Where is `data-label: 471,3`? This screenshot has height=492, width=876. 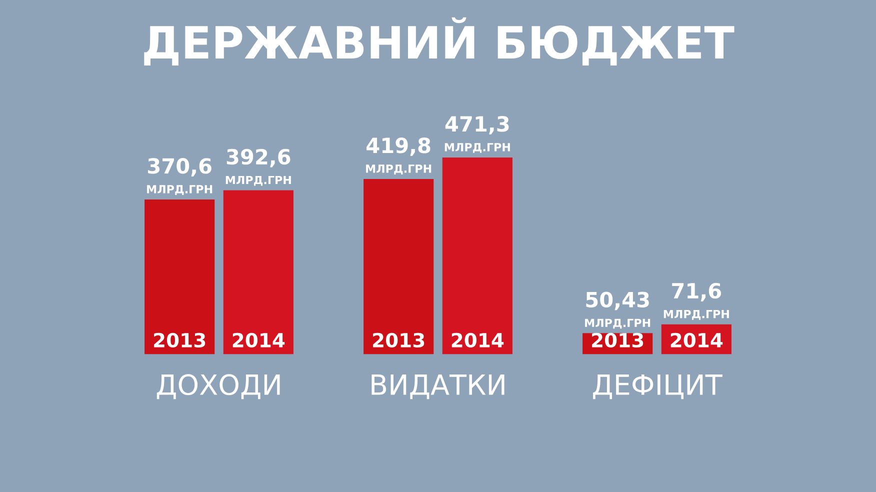 data-label: 471,3 is located at coordinates (477, 125).